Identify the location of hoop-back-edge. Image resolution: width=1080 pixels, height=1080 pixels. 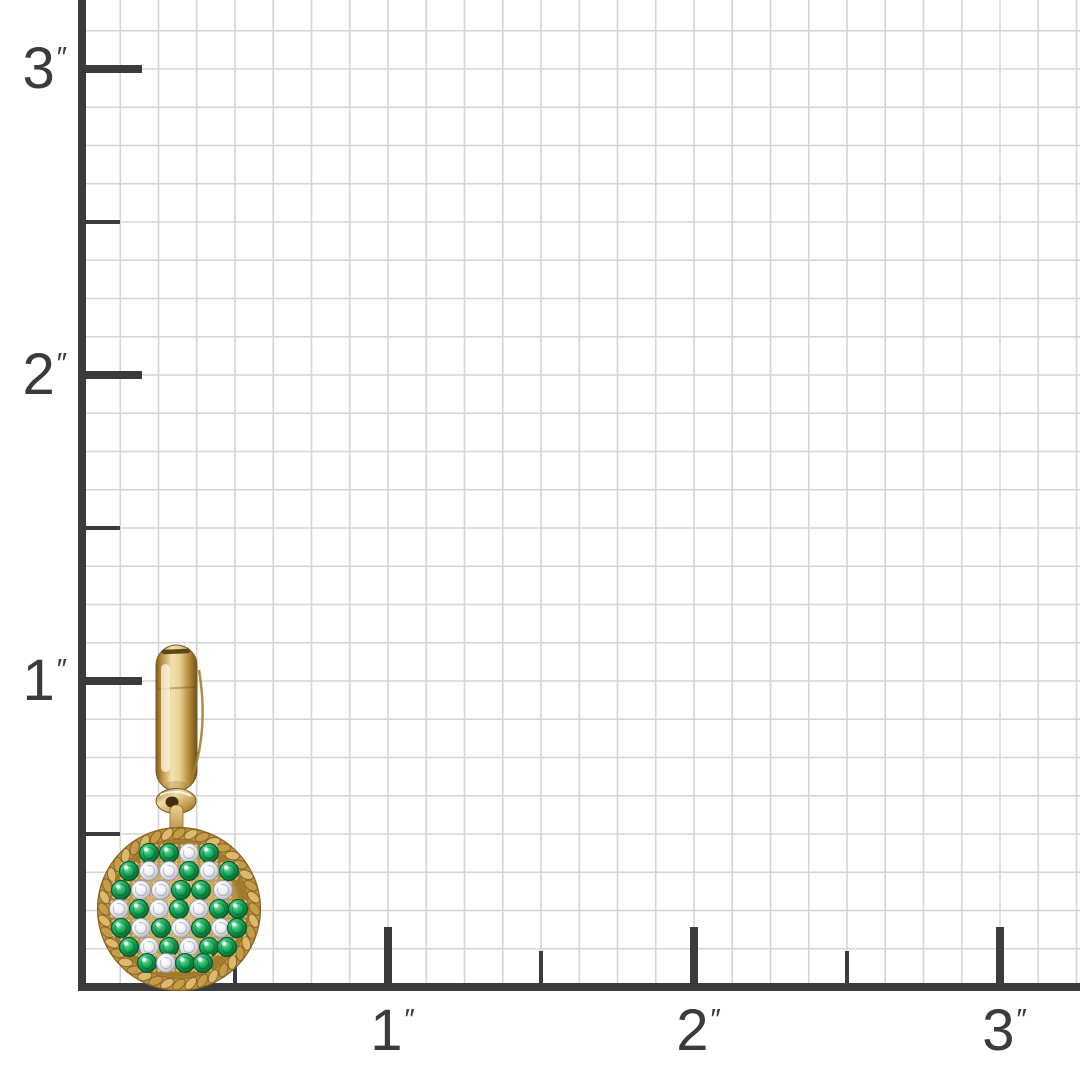
(196, 725).